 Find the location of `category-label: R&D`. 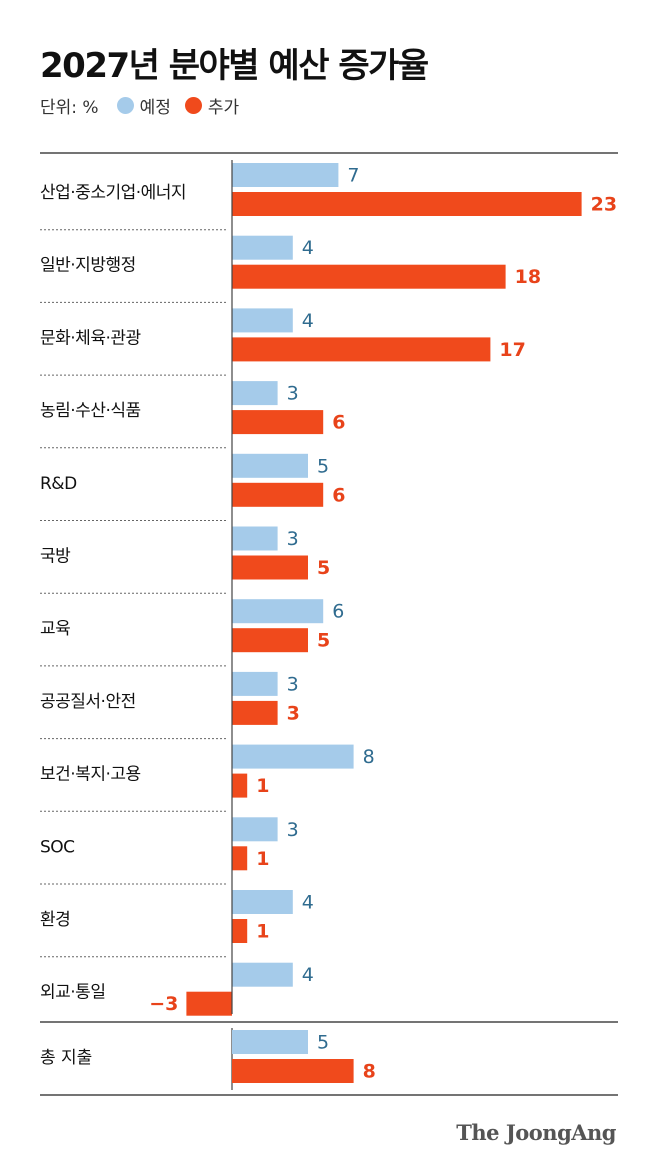

category-label: R&D is located at coordinates (58, 484).